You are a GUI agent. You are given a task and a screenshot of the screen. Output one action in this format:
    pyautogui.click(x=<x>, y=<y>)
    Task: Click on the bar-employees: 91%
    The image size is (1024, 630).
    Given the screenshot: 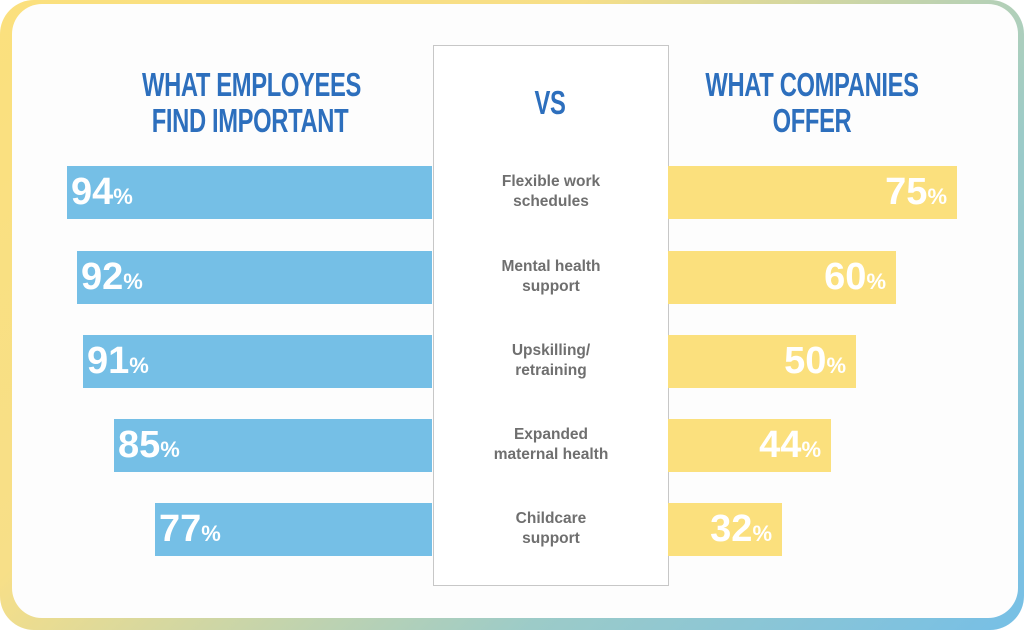 What is the action you would take?
    pyautogui.click(x=257, y=361)
    